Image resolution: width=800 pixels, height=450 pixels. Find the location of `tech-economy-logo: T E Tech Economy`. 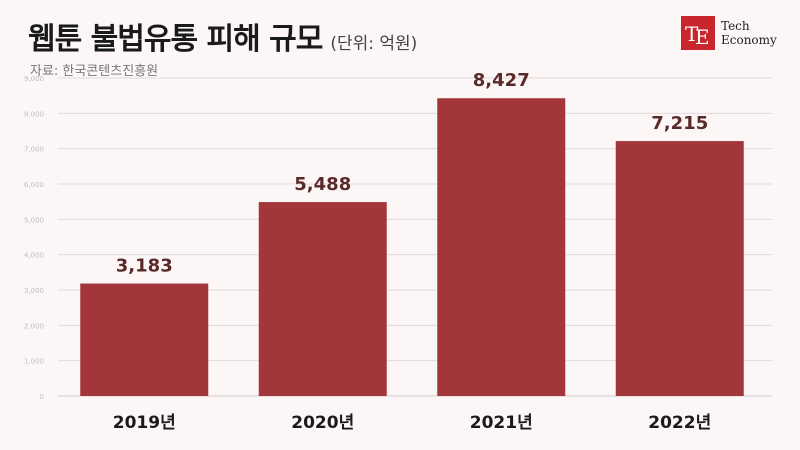

tech-economy-logo: T E Tech Economy is located at coordinates (729, 33).